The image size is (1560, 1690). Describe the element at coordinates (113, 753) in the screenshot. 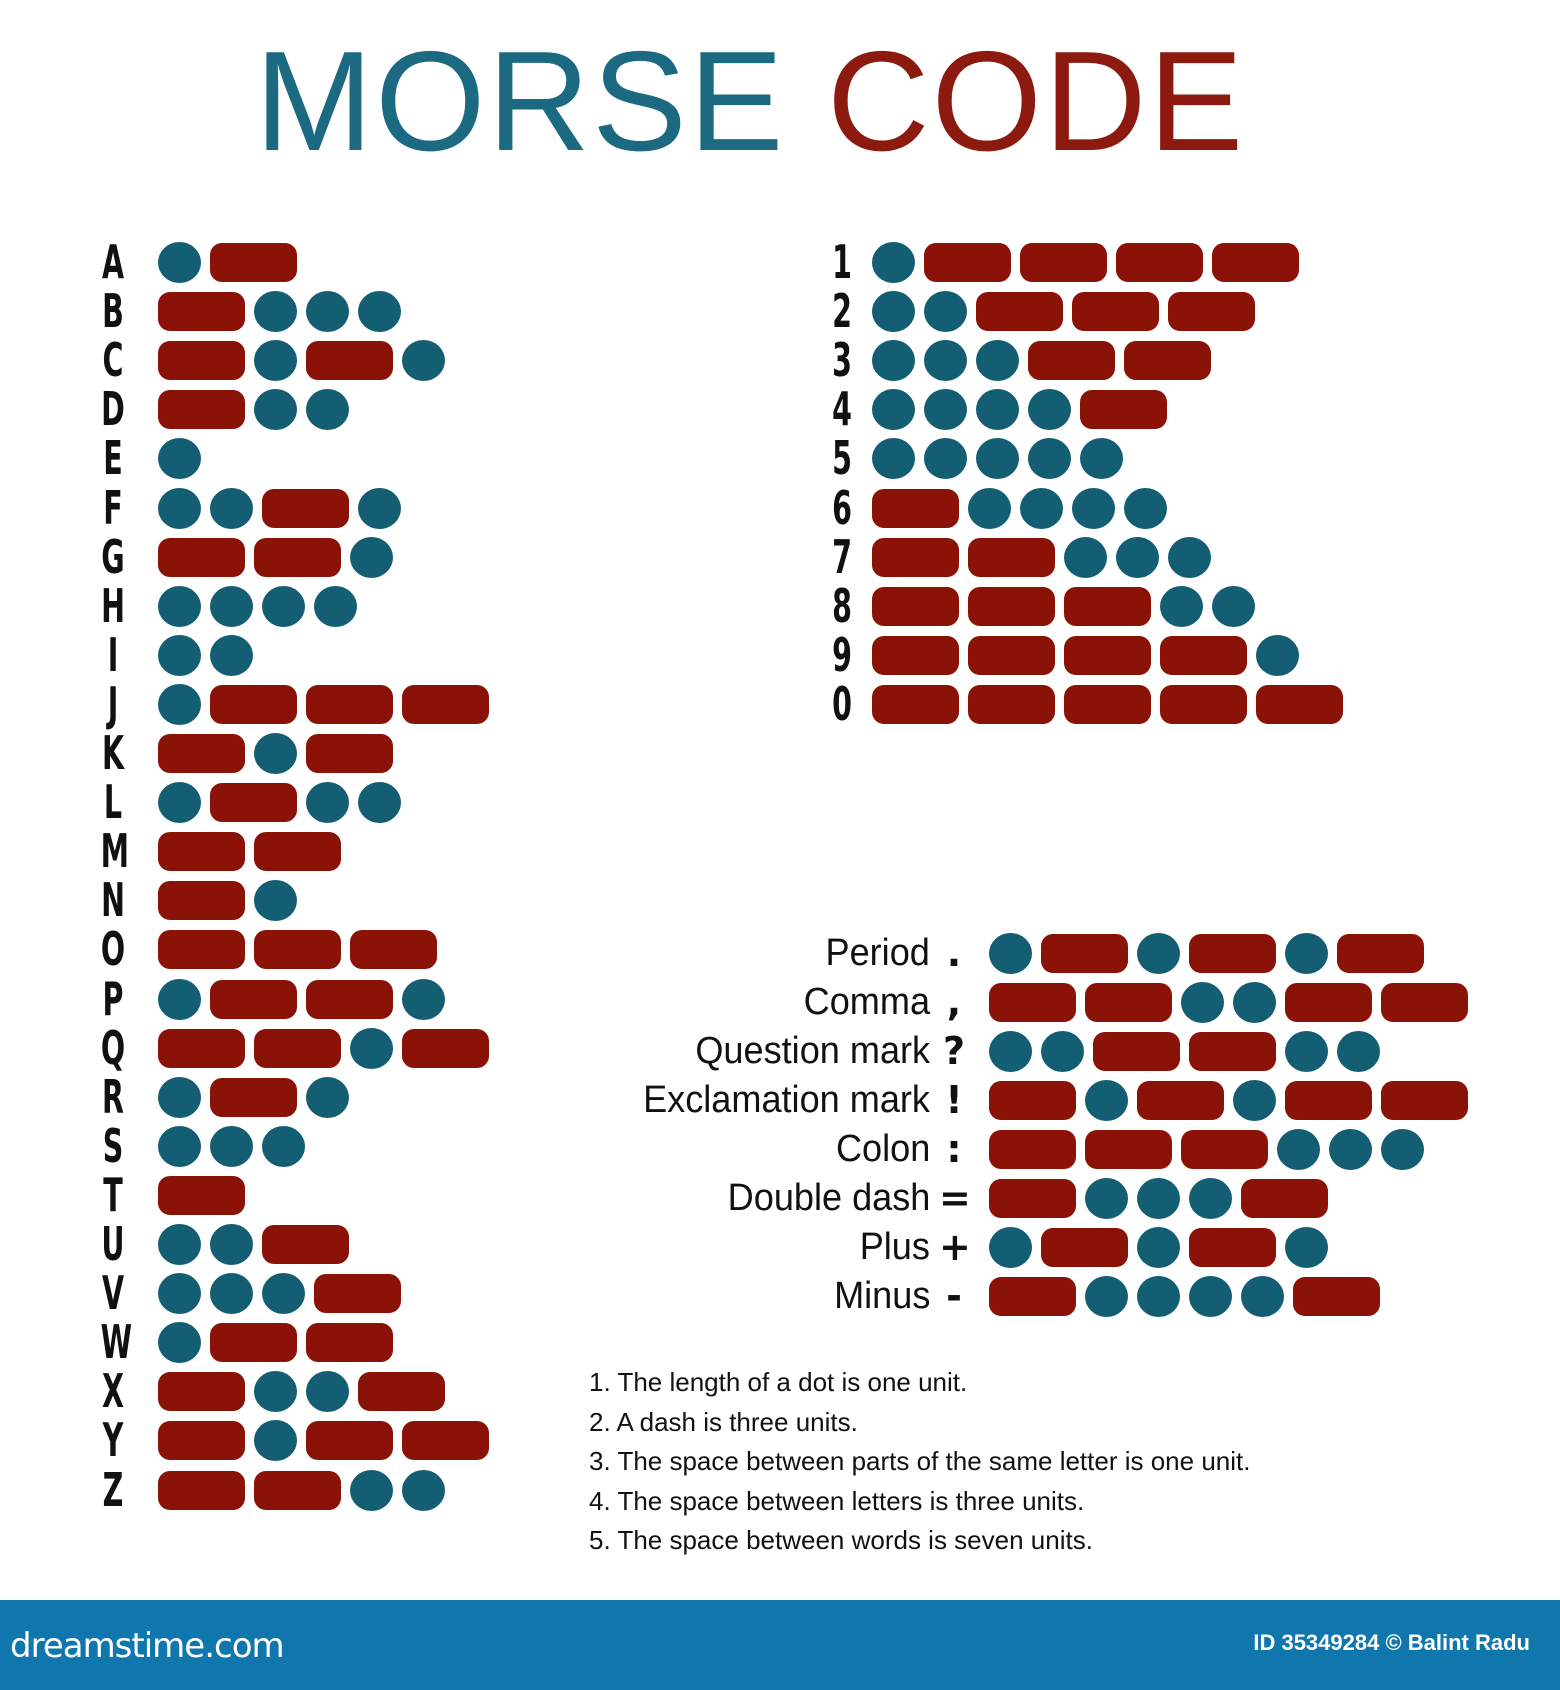

I see `char-label: K` at that location.